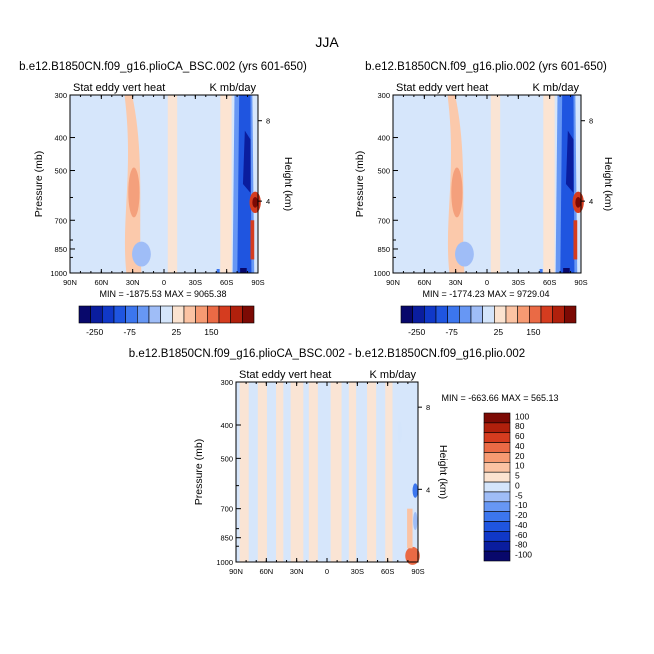 This screenshot has width=654, height=654. I want to click on negative-core, so click(246, 161).